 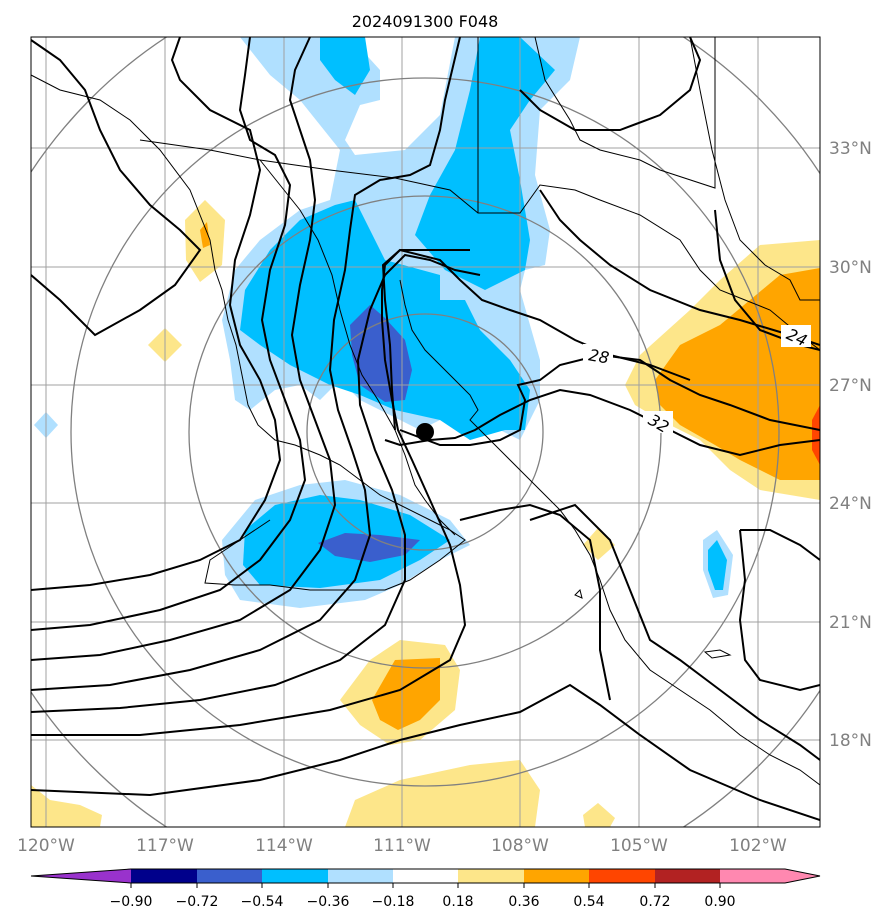 I want to click on contour-southeast, so click(x=674, y=632).